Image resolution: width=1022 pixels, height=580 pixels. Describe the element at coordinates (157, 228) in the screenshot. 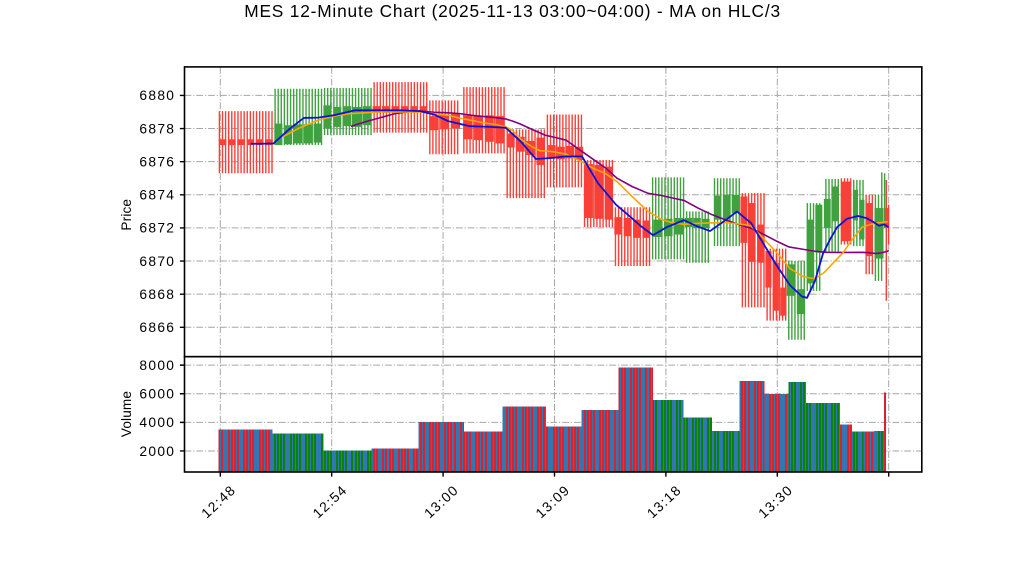

I see `svg-text: 6872` at that location.